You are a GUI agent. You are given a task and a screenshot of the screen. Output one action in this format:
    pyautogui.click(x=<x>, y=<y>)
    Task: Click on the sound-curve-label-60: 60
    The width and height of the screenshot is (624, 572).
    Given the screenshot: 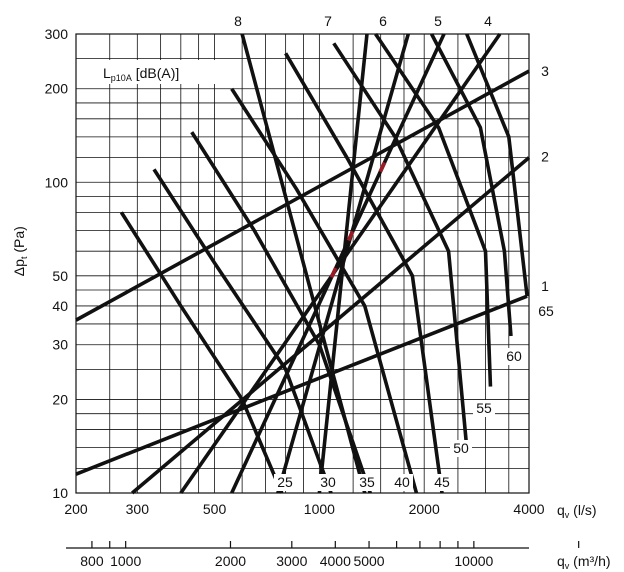 What is the action you would take?
    pyautogui.click(x=514, y=356)
    